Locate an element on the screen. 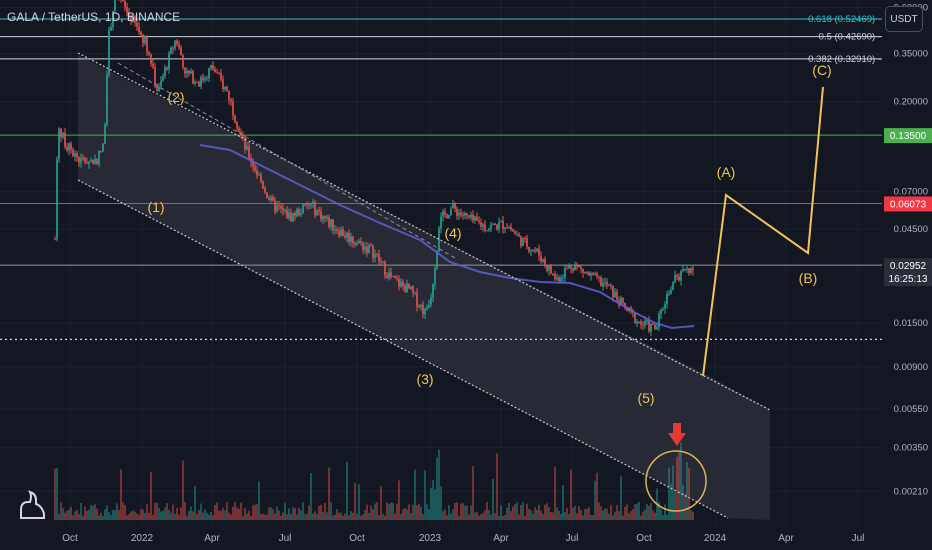 This screenshot has width=932, height=550. price-badge is located at coordinates (908, 204).